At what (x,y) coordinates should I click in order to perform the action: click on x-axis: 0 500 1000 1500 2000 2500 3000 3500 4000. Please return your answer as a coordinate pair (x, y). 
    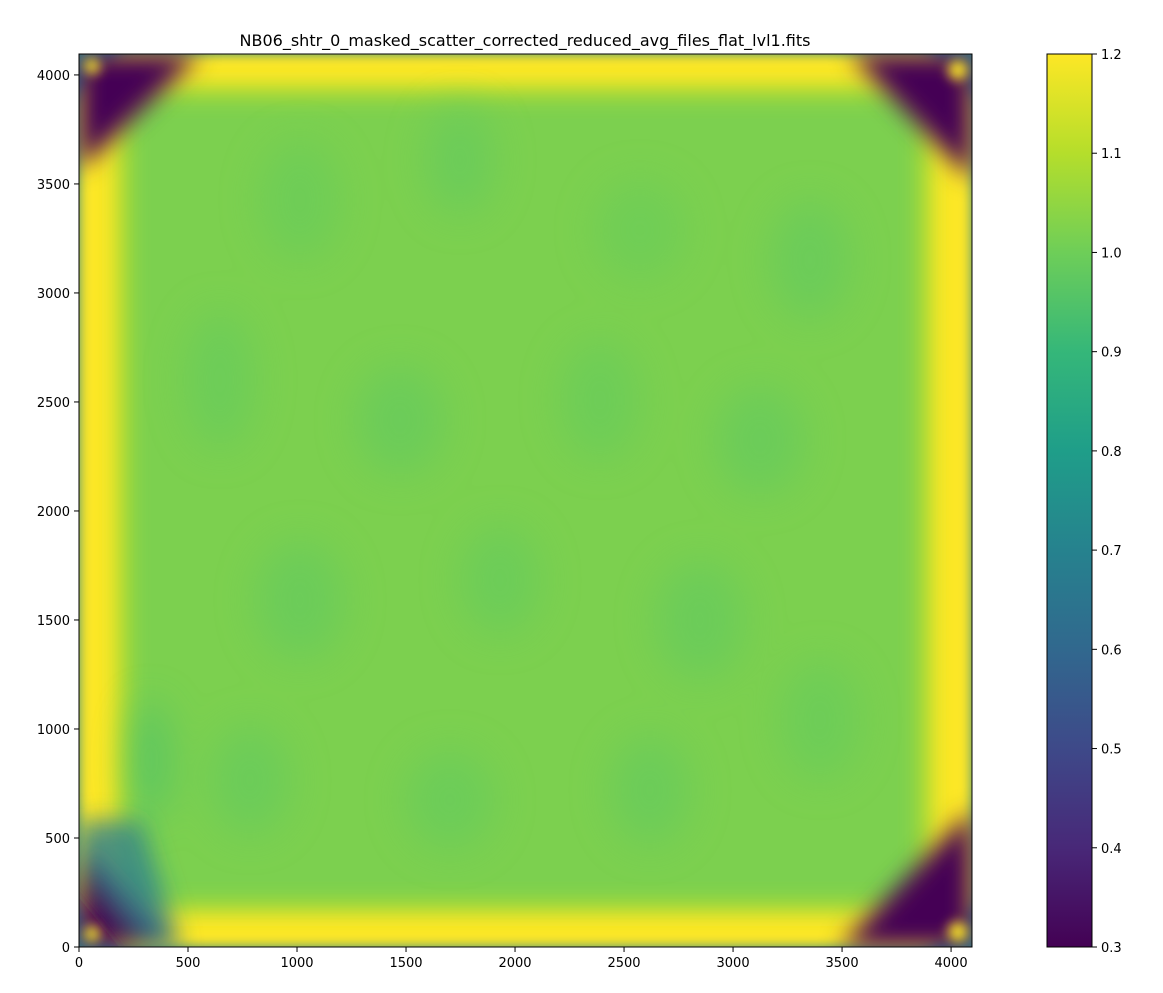
    Looking at the image, I should click on (521, 959).